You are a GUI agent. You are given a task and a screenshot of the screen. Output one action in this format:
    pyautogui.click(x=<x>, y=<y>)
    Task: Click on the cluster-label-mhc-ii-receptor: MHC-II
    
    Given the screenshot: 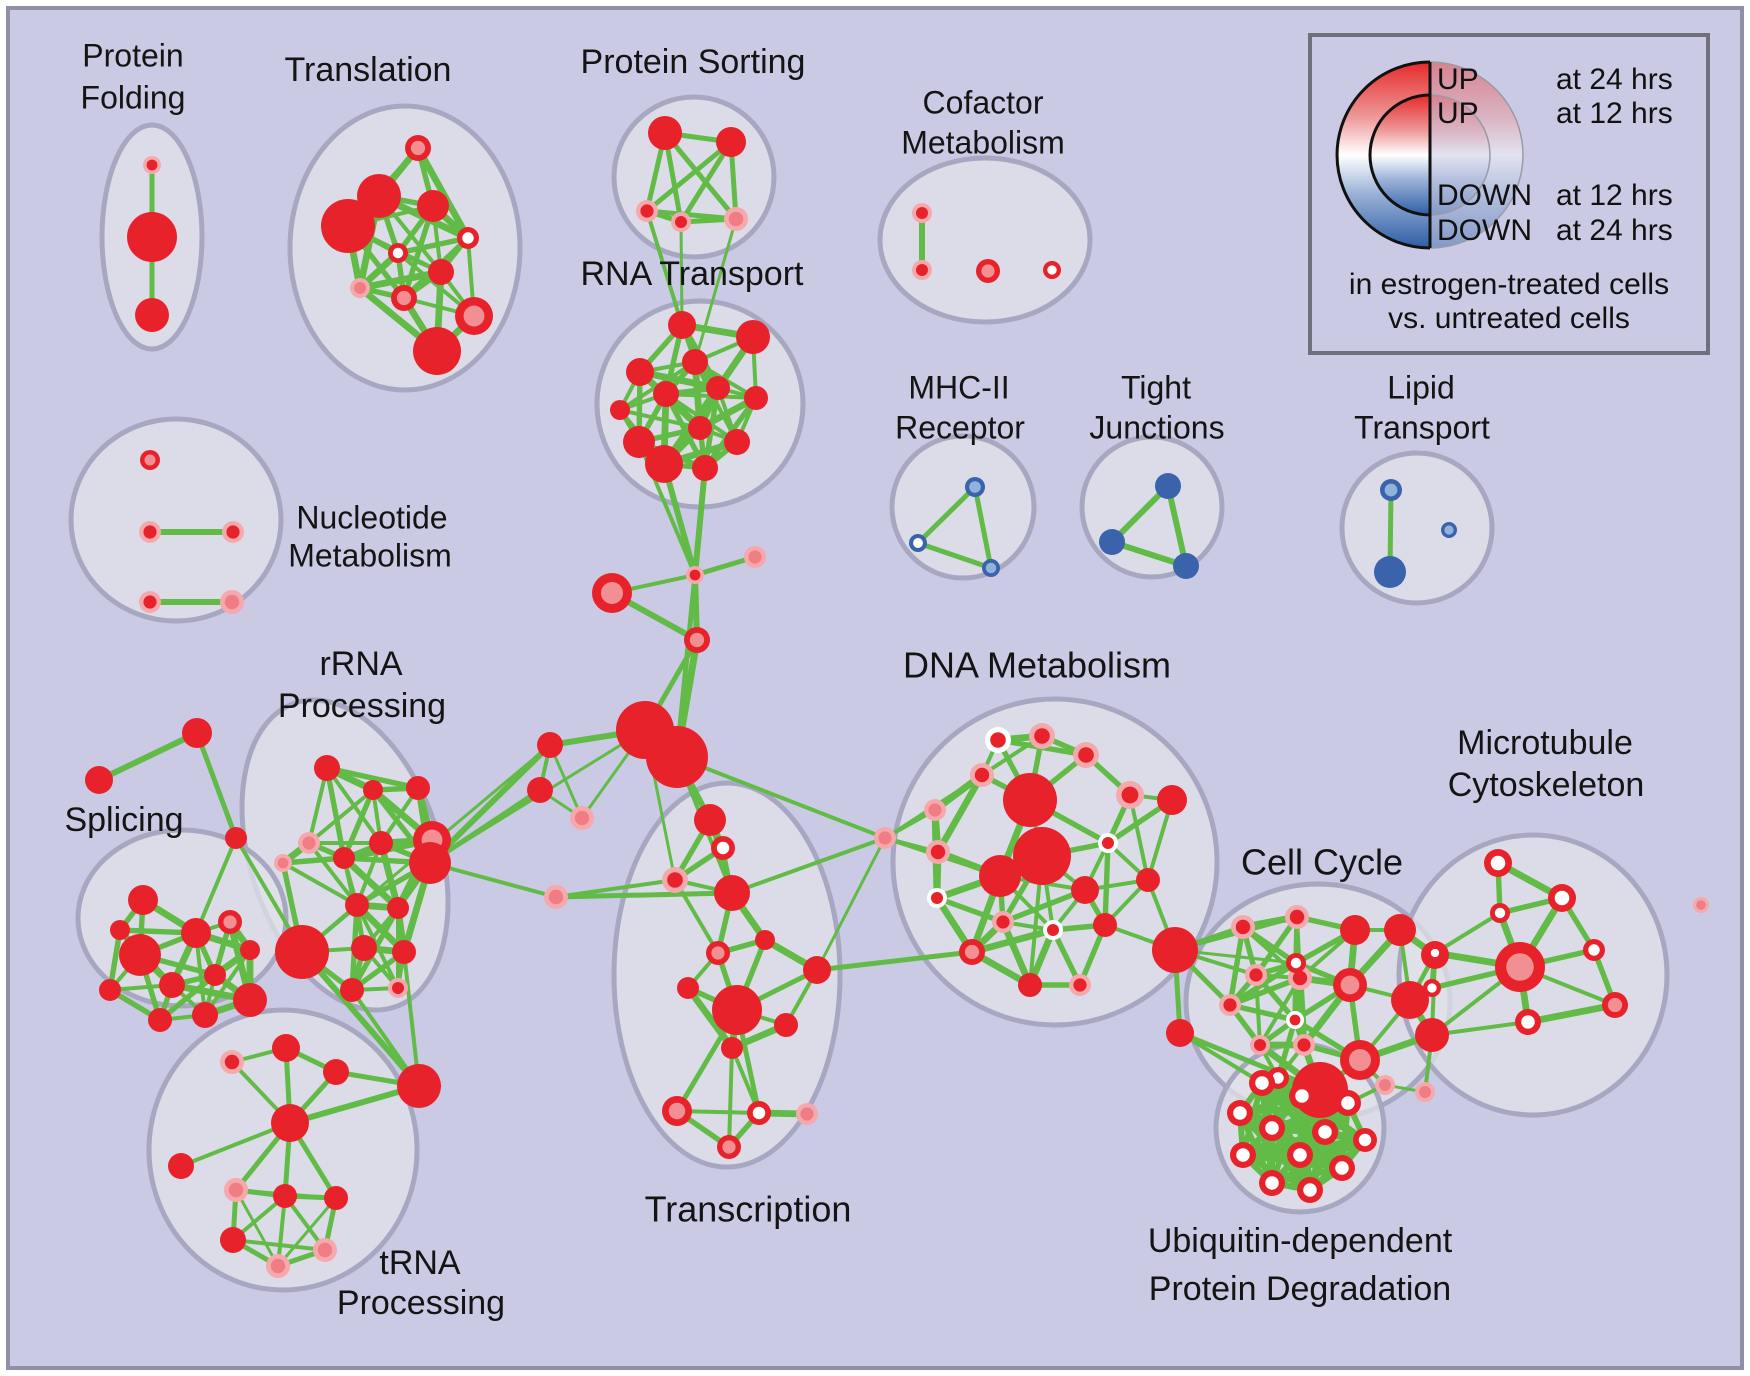 What is the action you would take?
    pyautogui.click(x=958, y=387)
    